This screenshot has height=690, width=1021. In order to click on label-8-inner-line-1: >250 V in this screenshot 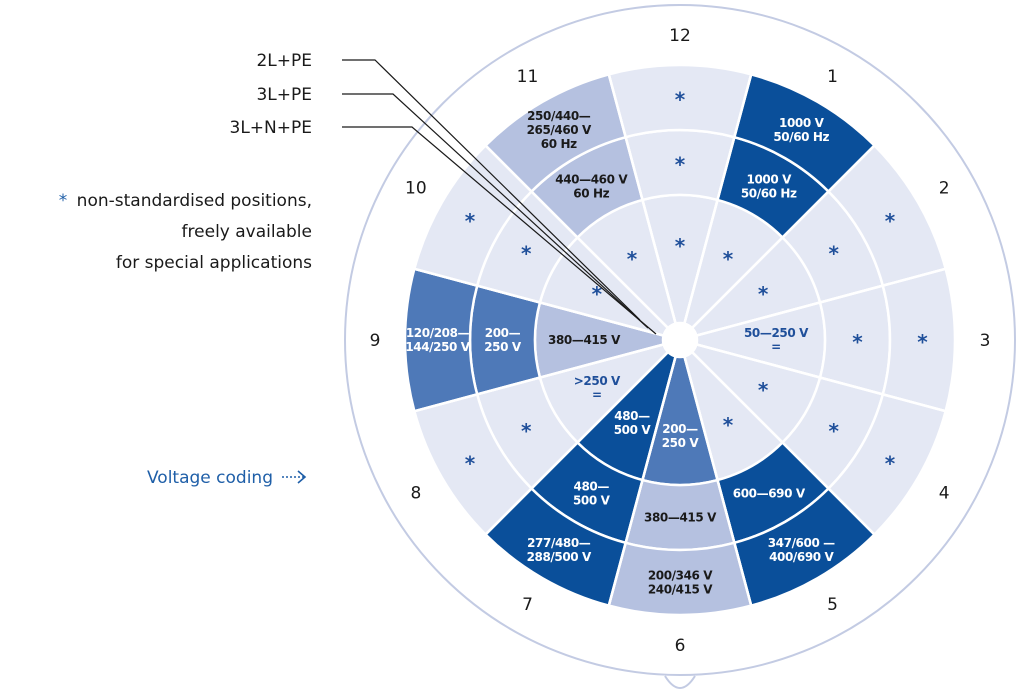, I will do `click(597, 381)`.